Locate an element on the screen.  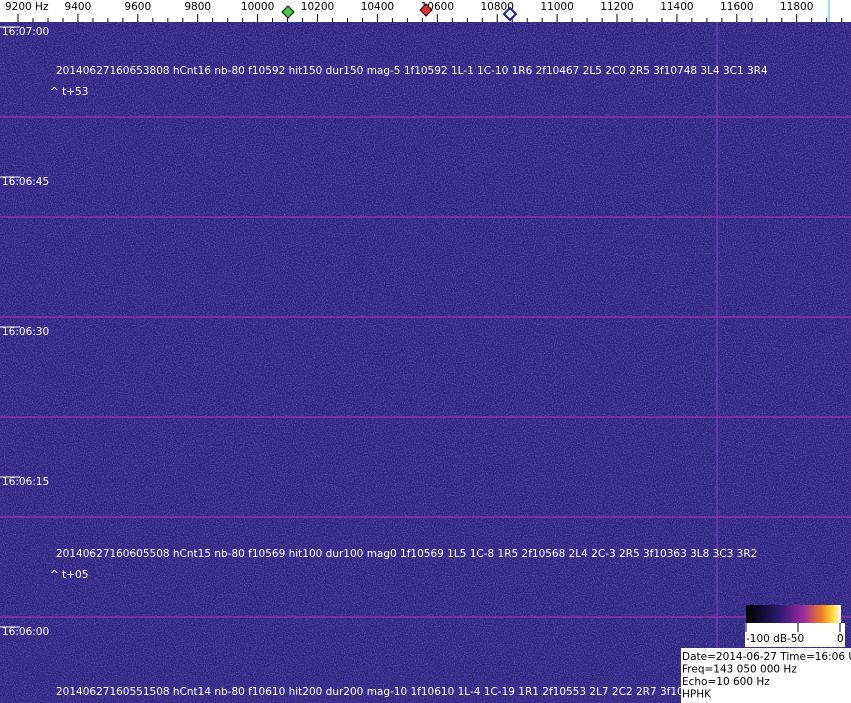
frequency-label: 10200 is located at coordinates (317, 7).